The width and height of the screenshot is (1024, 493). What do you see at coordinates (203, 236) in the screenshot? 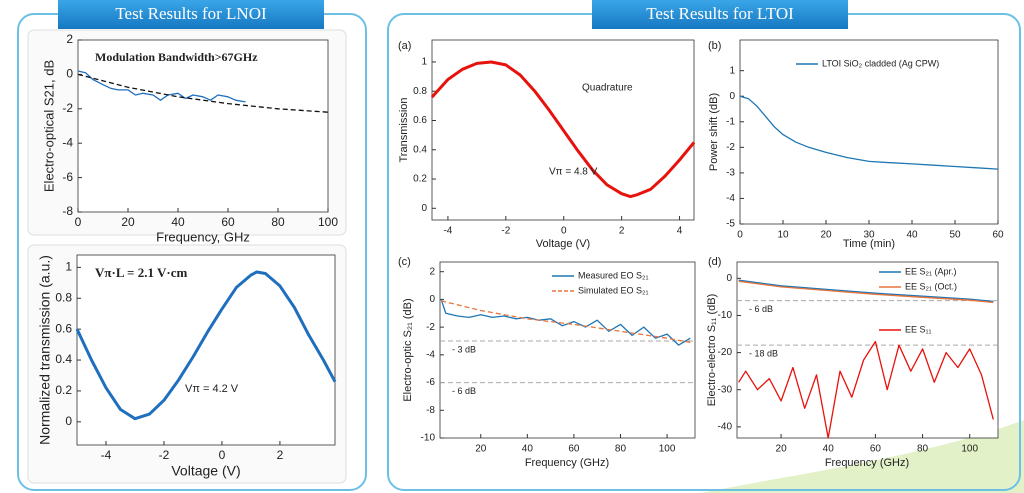
I see `x-axis-label: Frequency, GHz` at bounding box center [203, 236].